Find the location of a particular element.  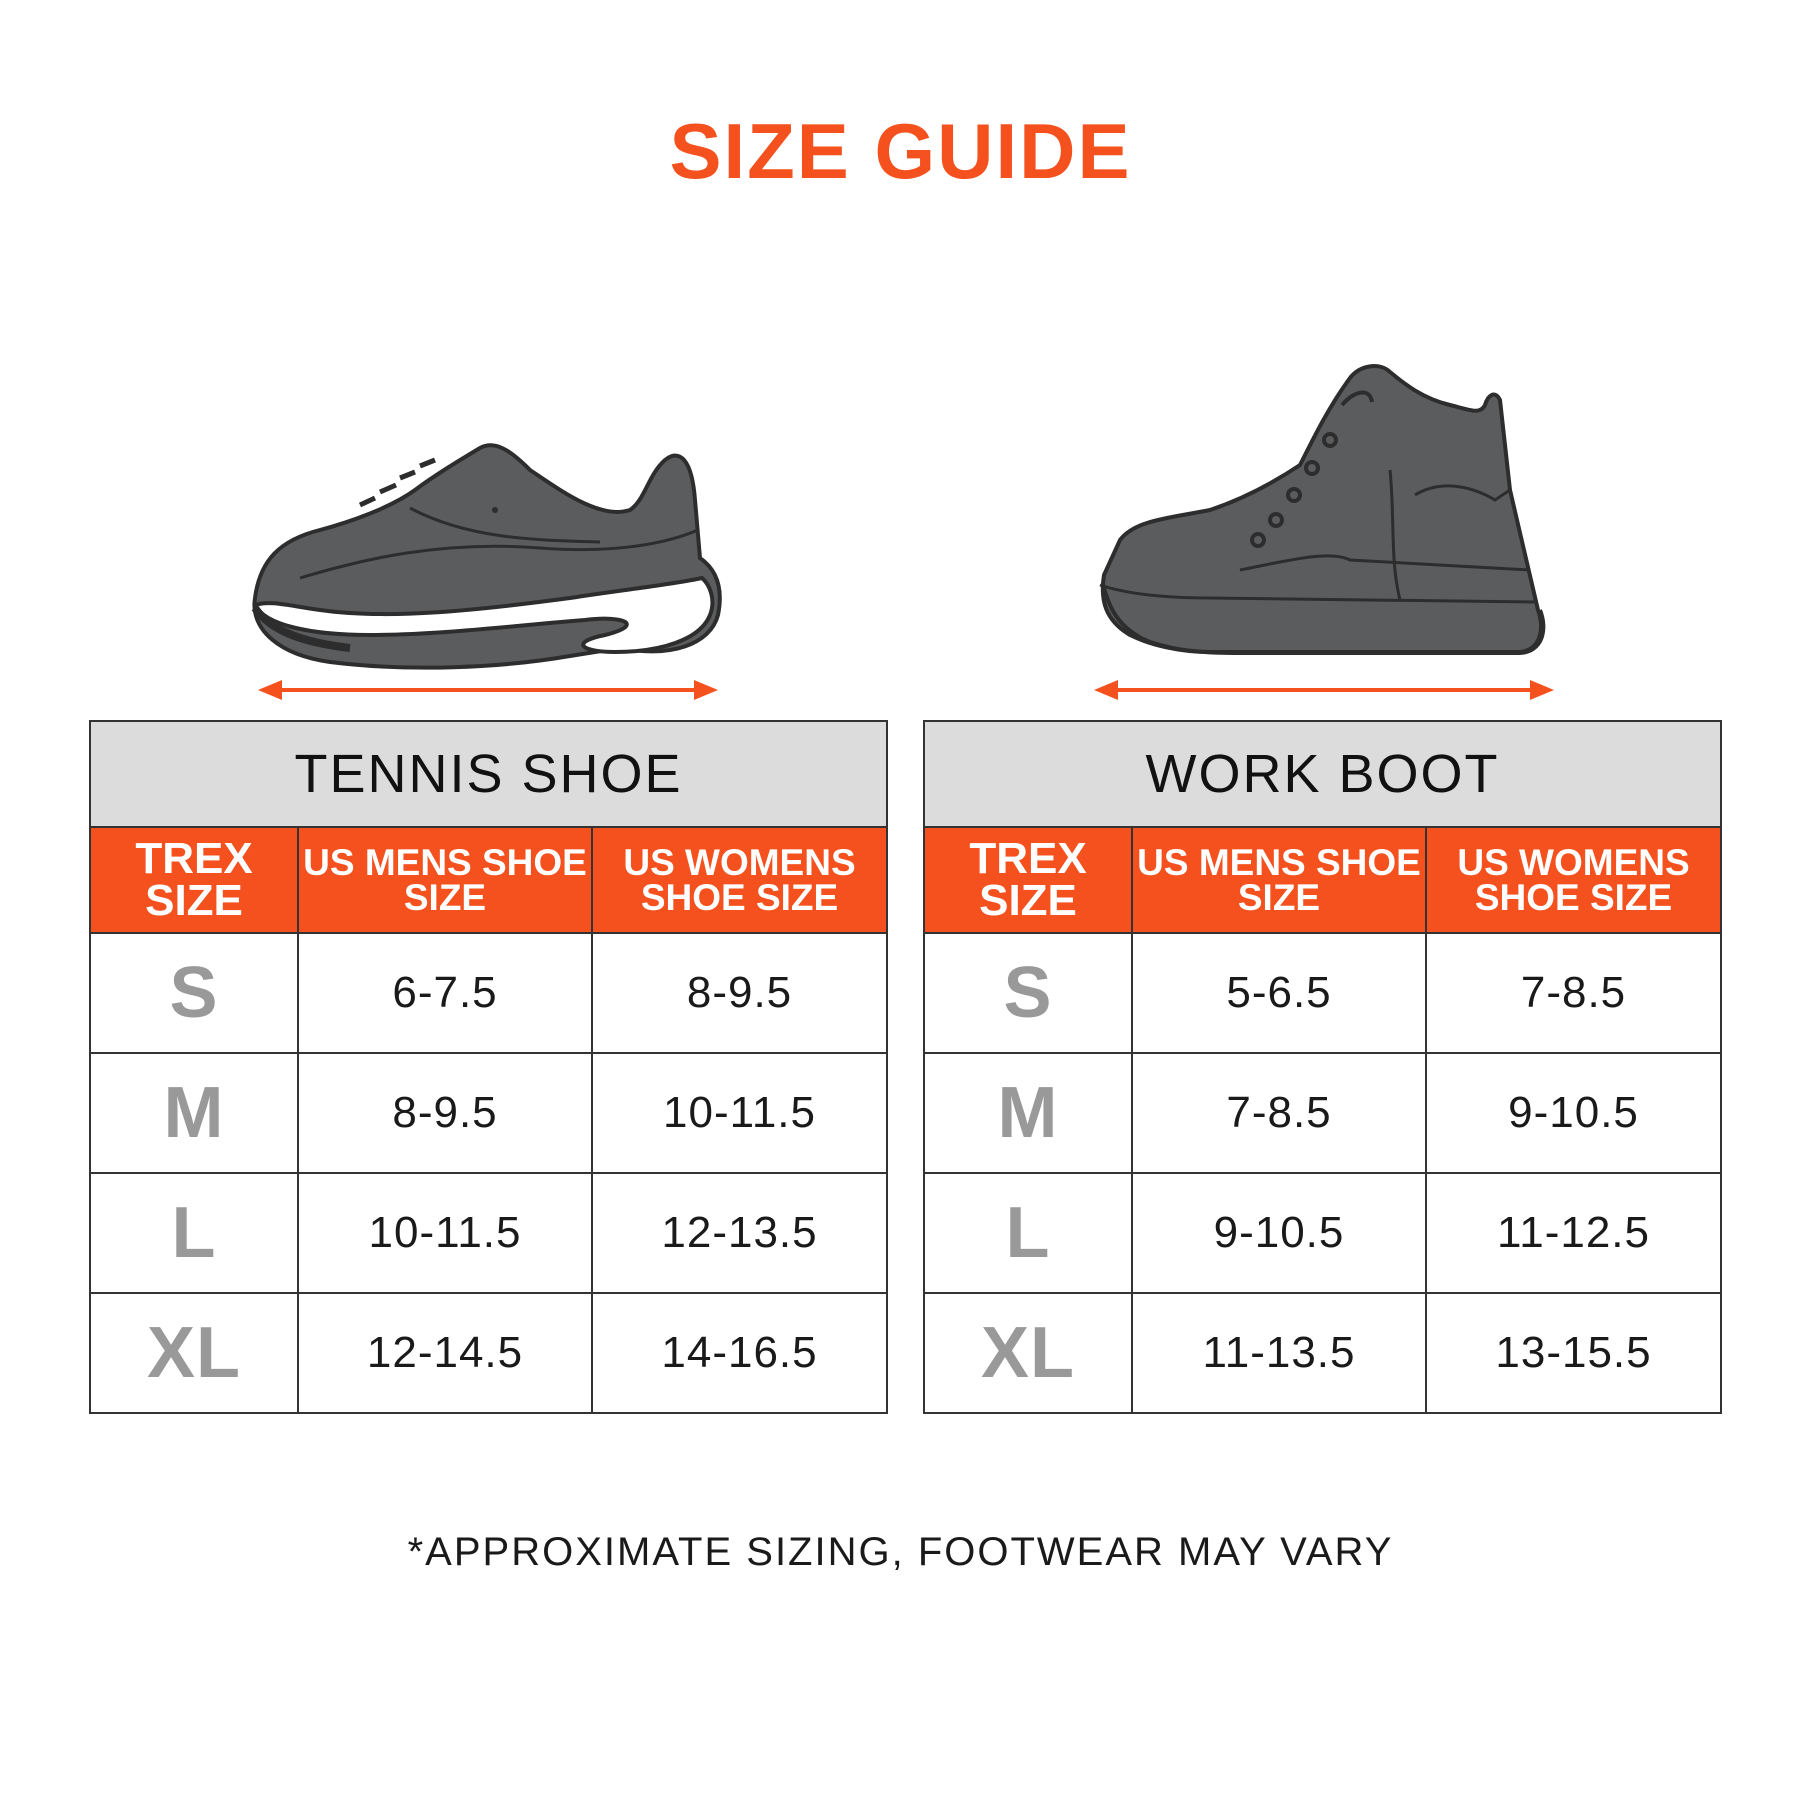

us-mens-cell: 5-6.5 is located at coordinates (1279, 993).